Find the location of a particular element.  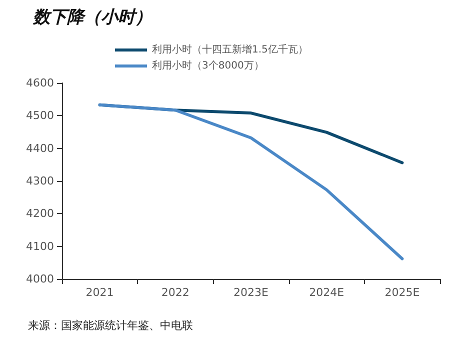

y-tick-label: 4600 is located at coordinates (40, 83).